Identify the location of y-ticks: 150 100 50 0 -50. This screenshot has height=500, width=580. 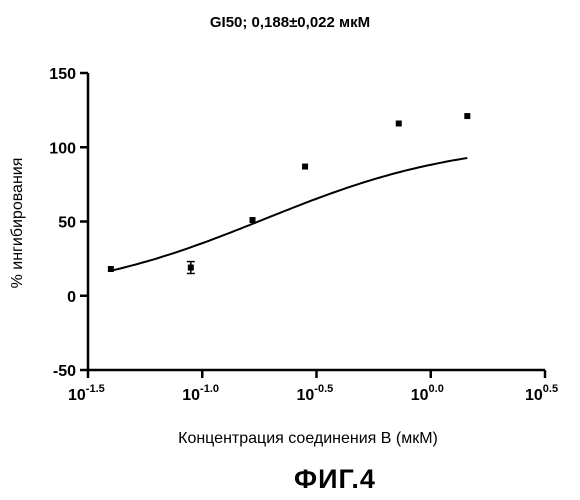
(68, 223).